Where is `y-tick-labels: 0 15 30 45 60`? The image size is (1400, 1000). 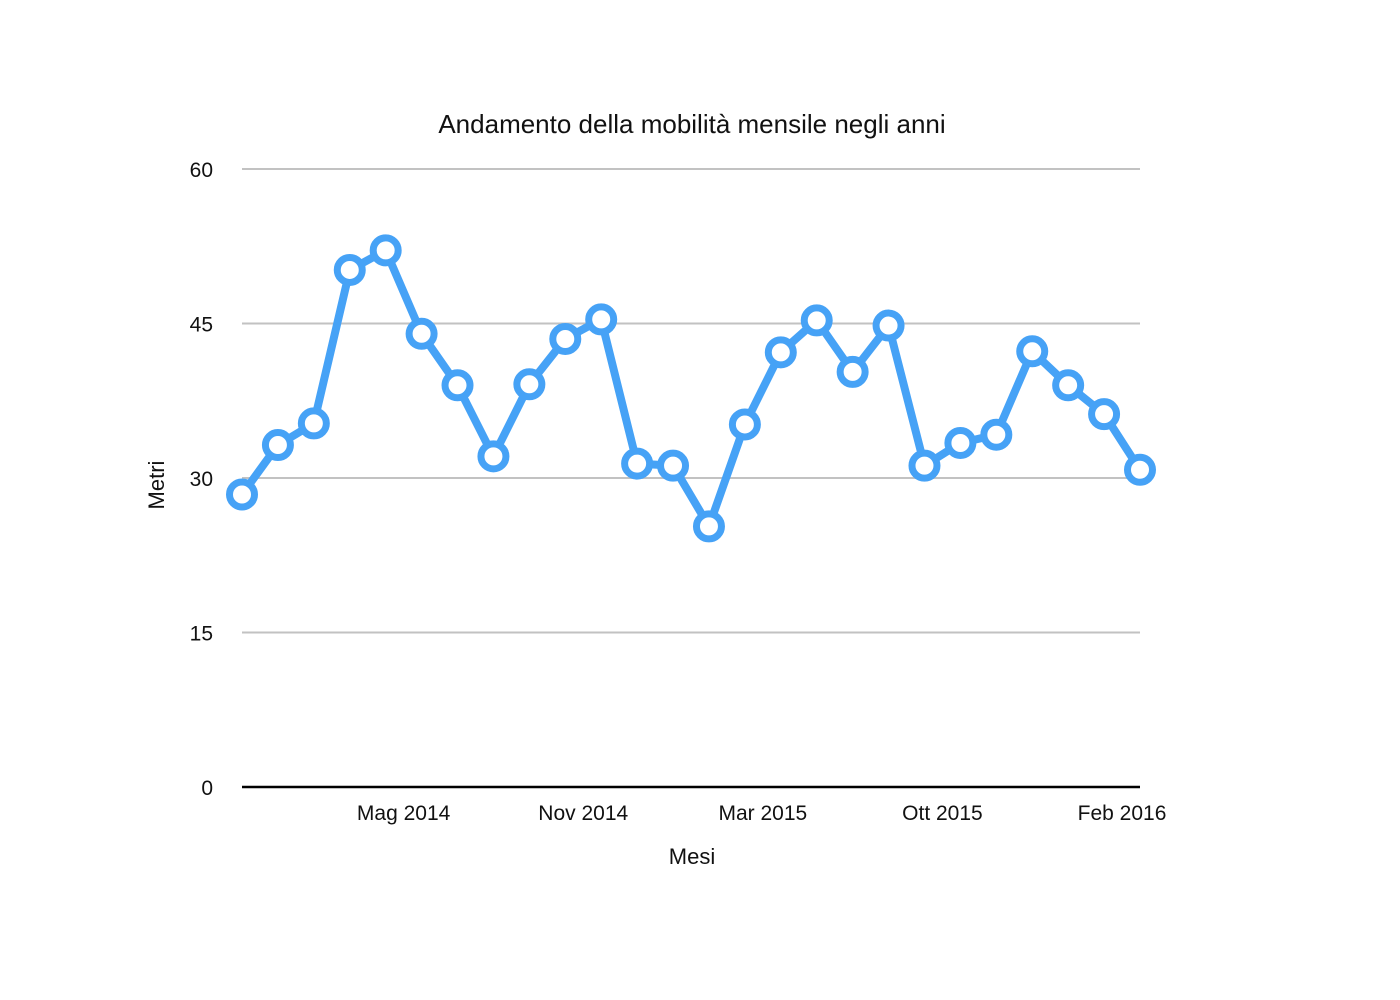 y-tick-labels: 0 15 30 45 60 is located at coordinates (201, 479).